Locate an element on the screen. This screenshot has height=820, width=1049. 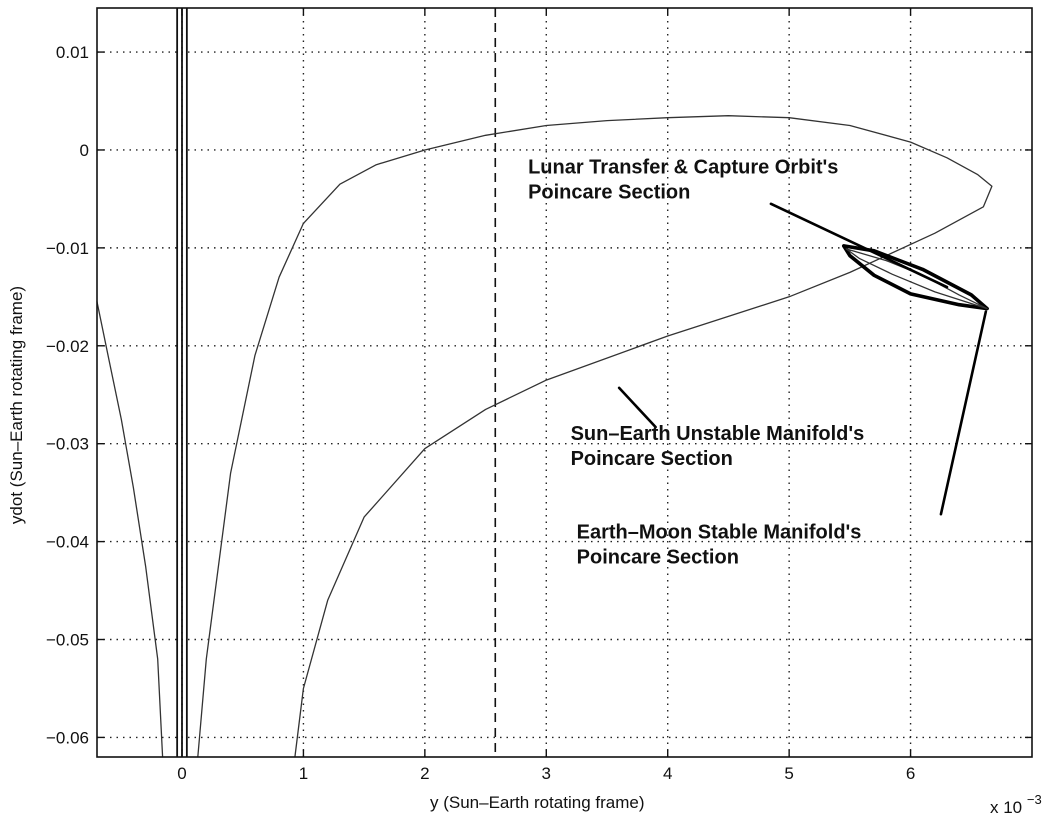
annotation-2-line-1: Poincare Section is located at coordinates (658, 558).